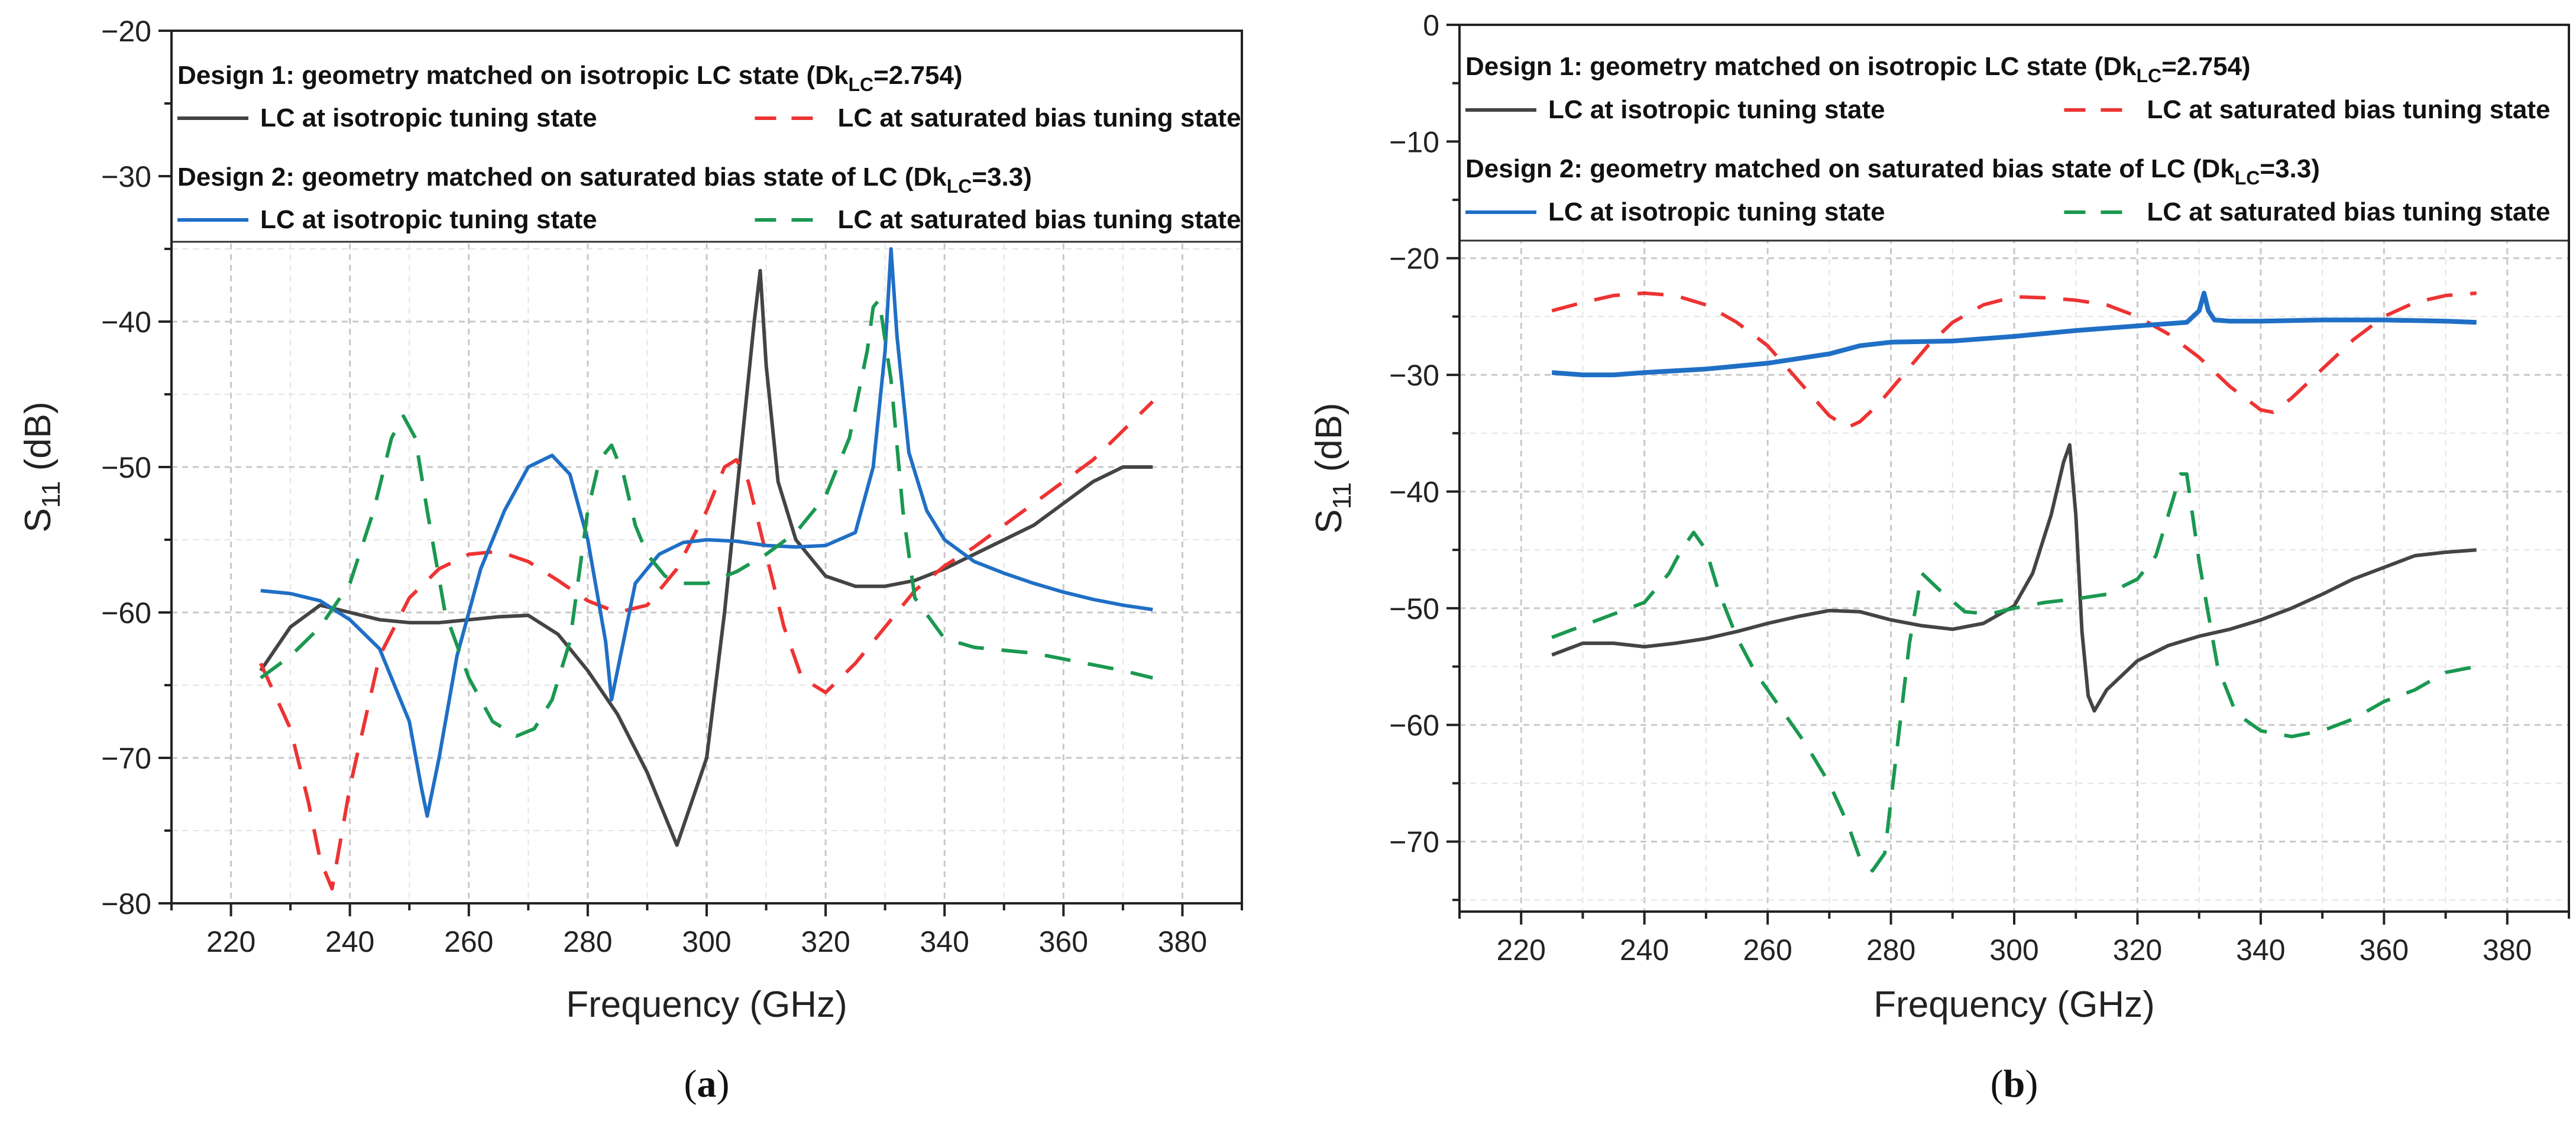 The image size is (2576, 1125). What do you see at coordinates (126, 903) in the screenshot?
I see `y-tick-label: −80` at bounding box center [126, 903].